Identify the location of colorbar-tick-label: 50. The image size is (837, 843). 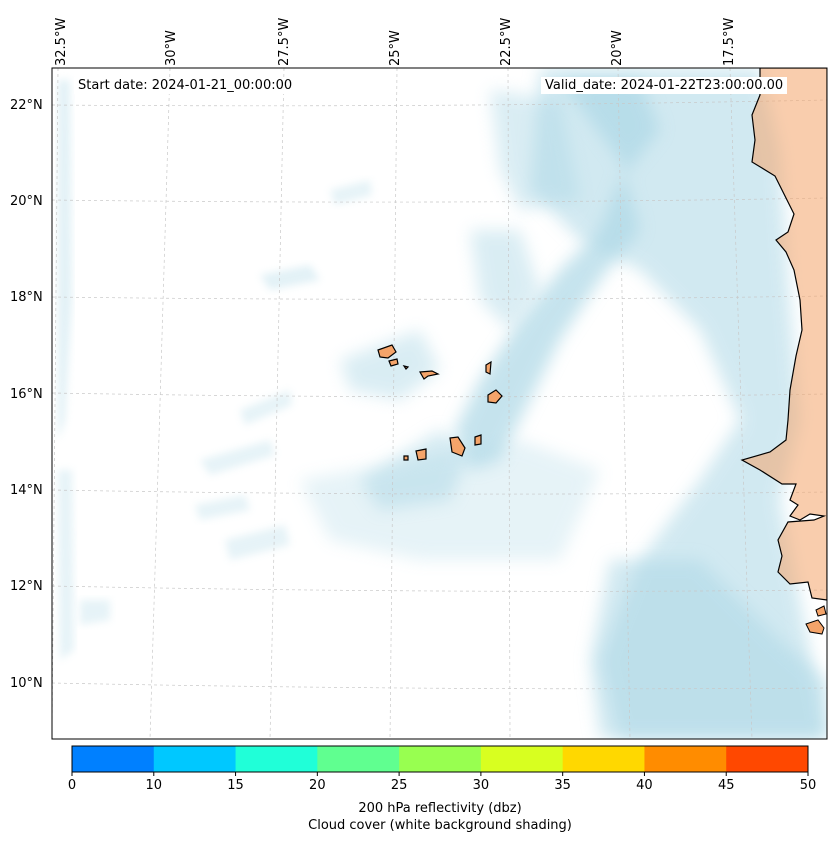
(808, 785).